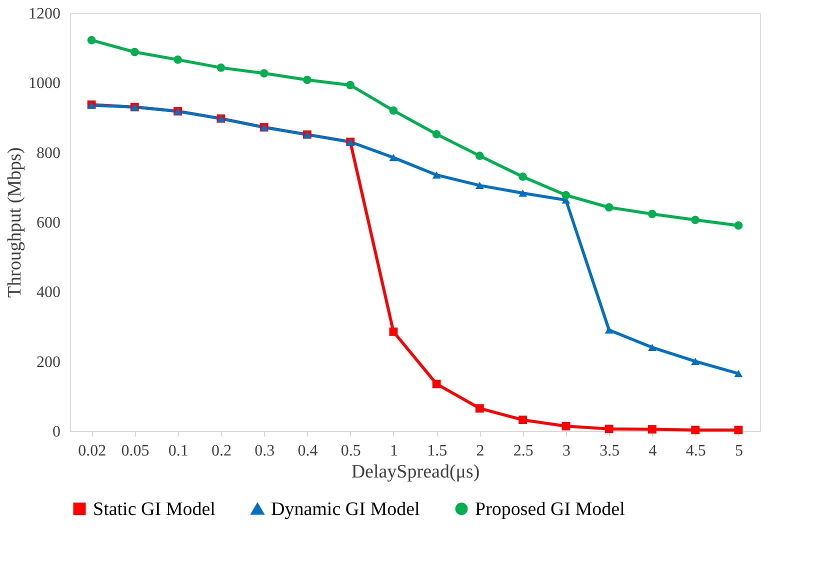  Describe the element at coordinates (480, 451) in the screenshot. I see `x-tick-label: 2` at that location.